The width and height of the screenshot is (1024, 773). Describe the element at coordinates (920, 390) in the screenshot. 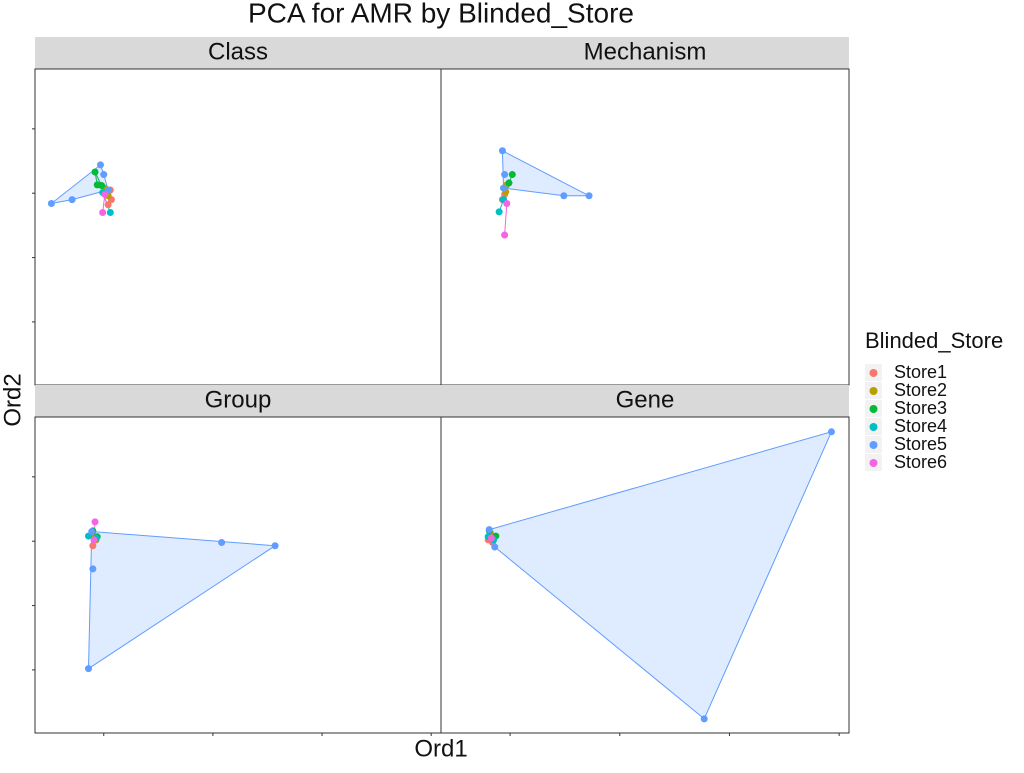

I see `legend-label: Store2` at that location.